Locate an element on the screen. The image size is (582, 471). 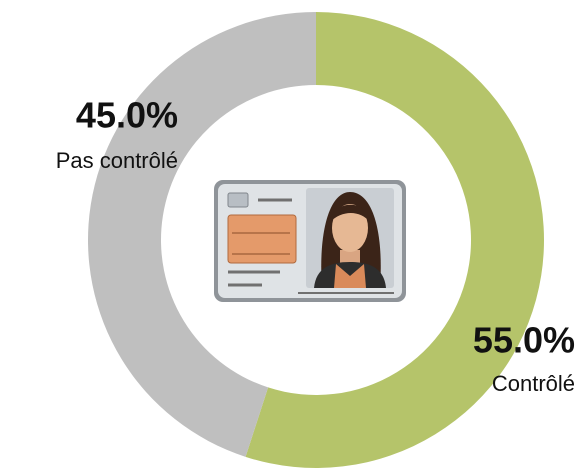
id-card-icon is located at coordinates (310, 241).